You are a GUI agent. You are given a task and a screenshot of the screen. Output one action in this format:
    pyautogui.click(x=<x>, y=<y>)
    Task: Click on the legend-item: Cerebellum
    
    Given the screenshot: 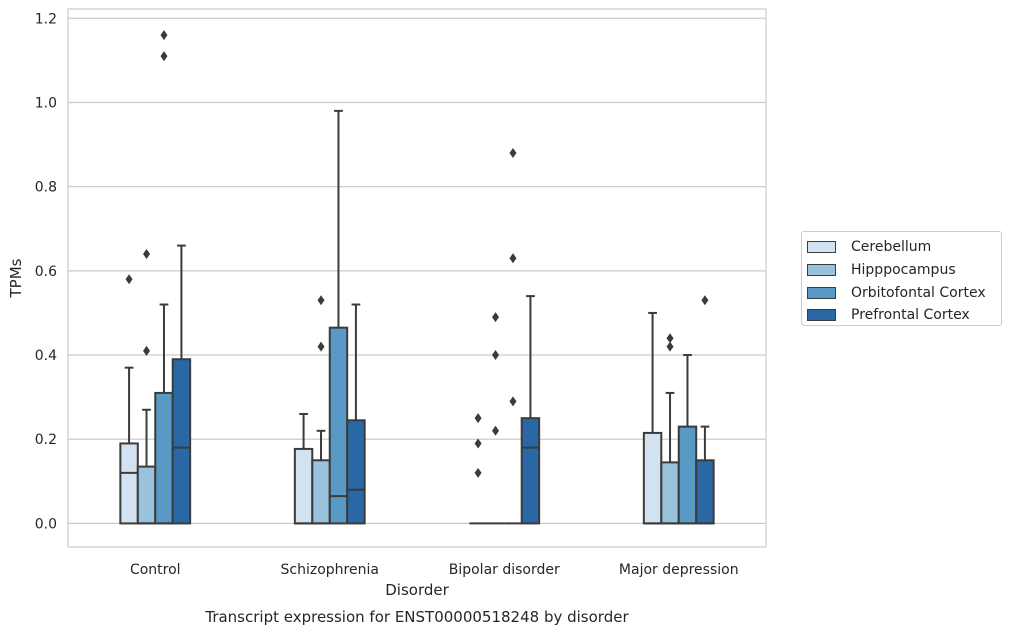 What is the action you would take?
    pyautogui.click(x=904, y=247)
    